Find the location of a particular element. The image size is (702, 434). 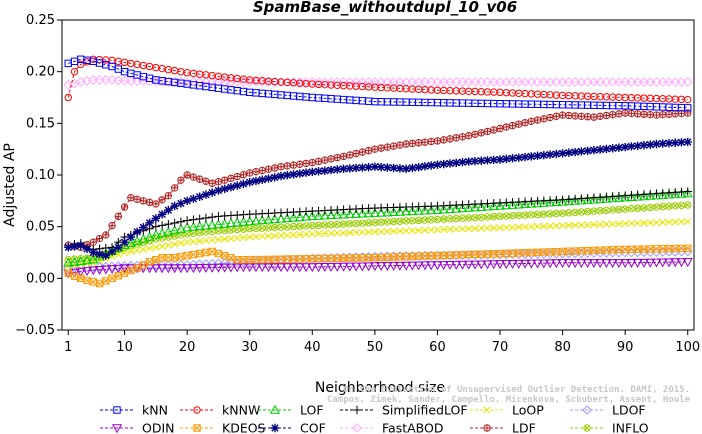

x-tick-label: 90 is located at coordinates (625, 347).